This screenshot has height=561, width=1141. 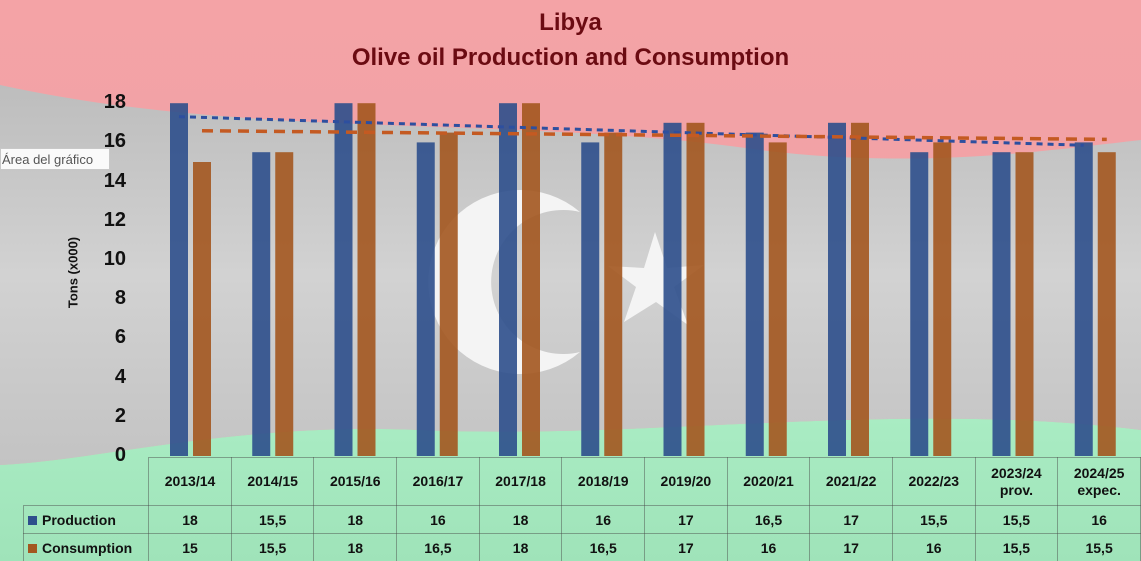 What do you see at coordinates (656, 278) in the screenshot?
I see `star-icon` at bounding box center [656, 278].